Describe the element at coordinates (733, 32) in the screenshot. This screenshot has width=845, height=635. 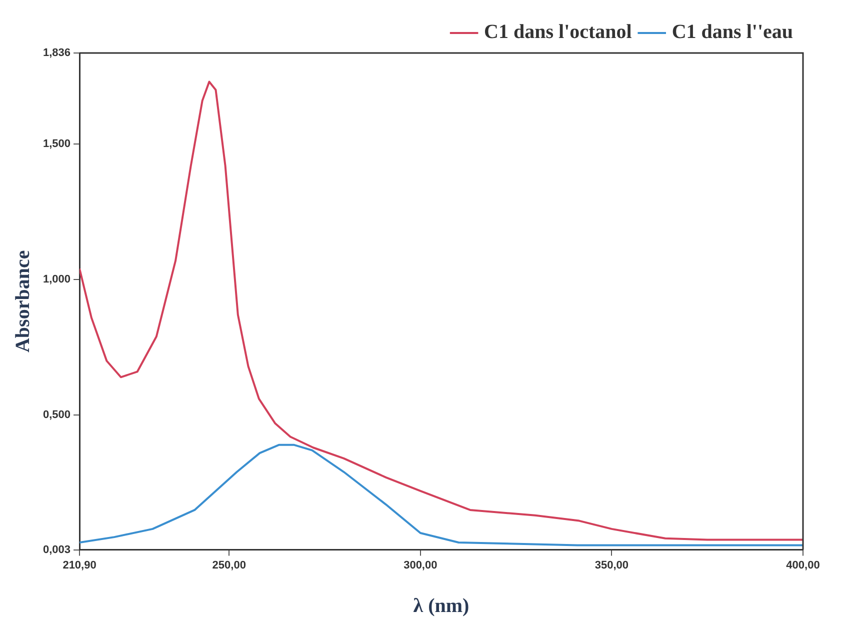
I see `legend-label: C1 dans l''eau` at that location.